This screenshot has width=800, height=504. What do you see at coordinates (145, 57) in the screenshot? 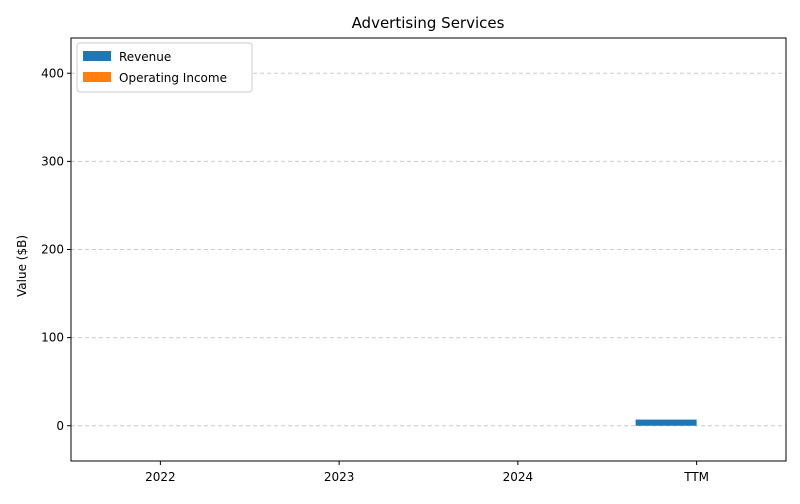
I see `legend-label: Revenue` at bounding box center [145, 57].